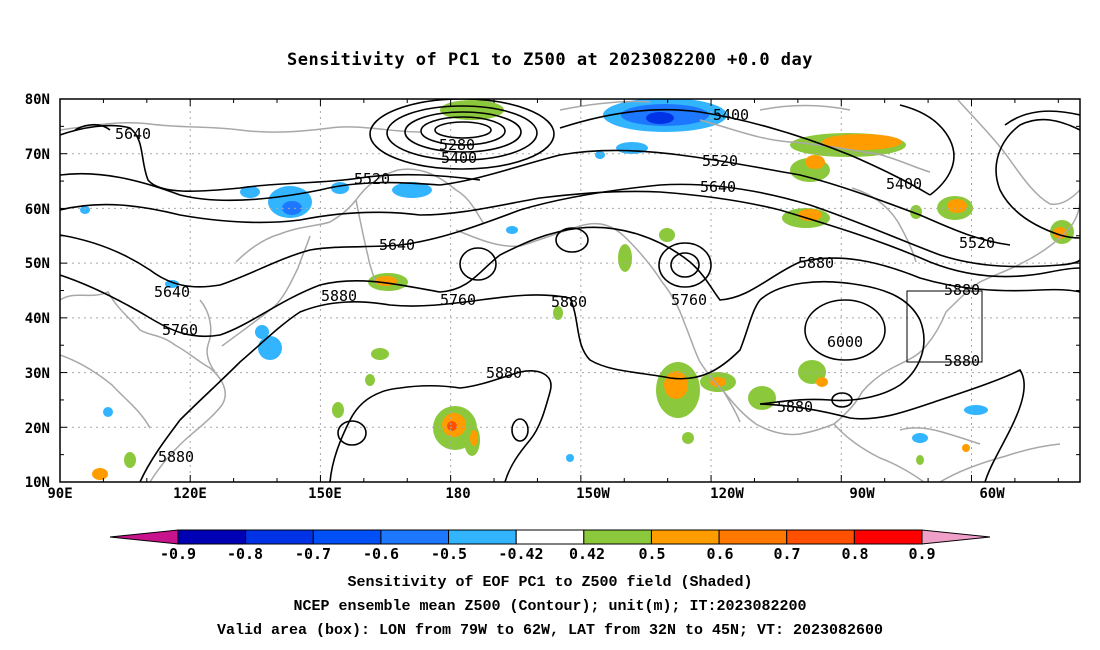 The width and height of the screenshot is (1100, 650). What do you see at coordinates (313, 554) in the screenshot?
I see `colorbar-label: -0.7` at bounding box center [313, 554].